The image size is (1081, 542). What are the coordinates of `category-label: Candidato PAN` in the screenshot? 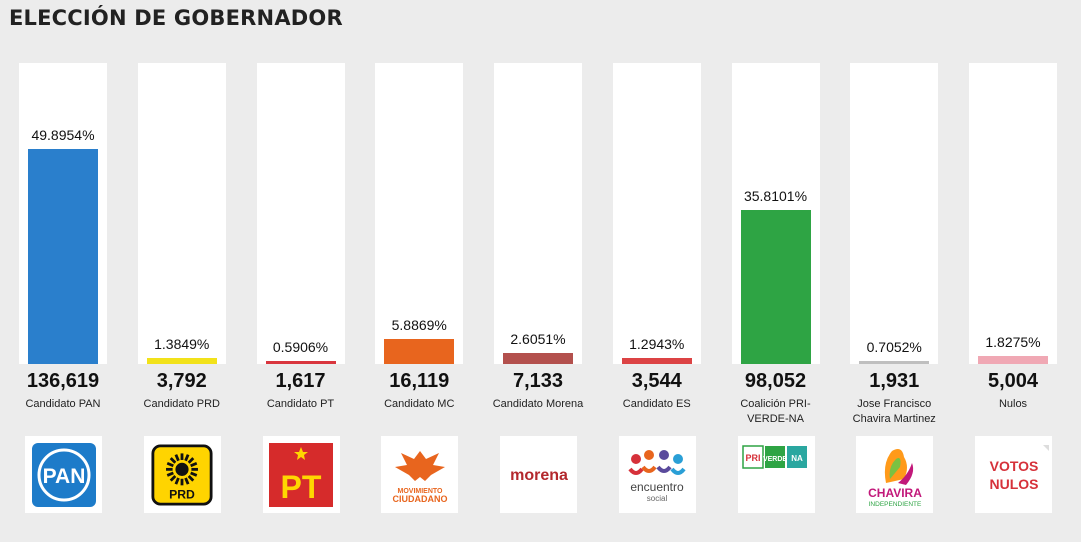 It's located at (63, 404).